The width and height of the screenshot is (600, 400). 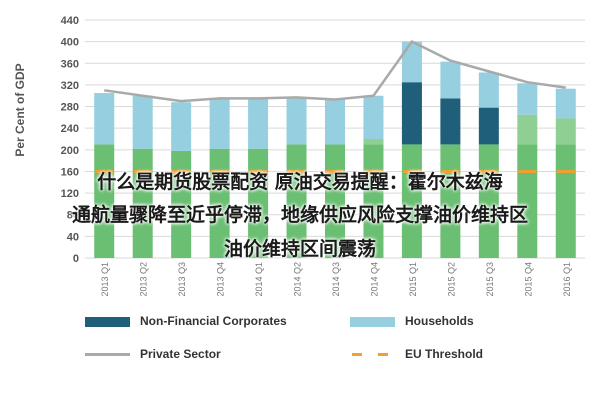 What do you see at coordinates (490, 279) in the screenshot?
I see `x-tick-label: 2015 Q3` at bounding box center [490, 279].